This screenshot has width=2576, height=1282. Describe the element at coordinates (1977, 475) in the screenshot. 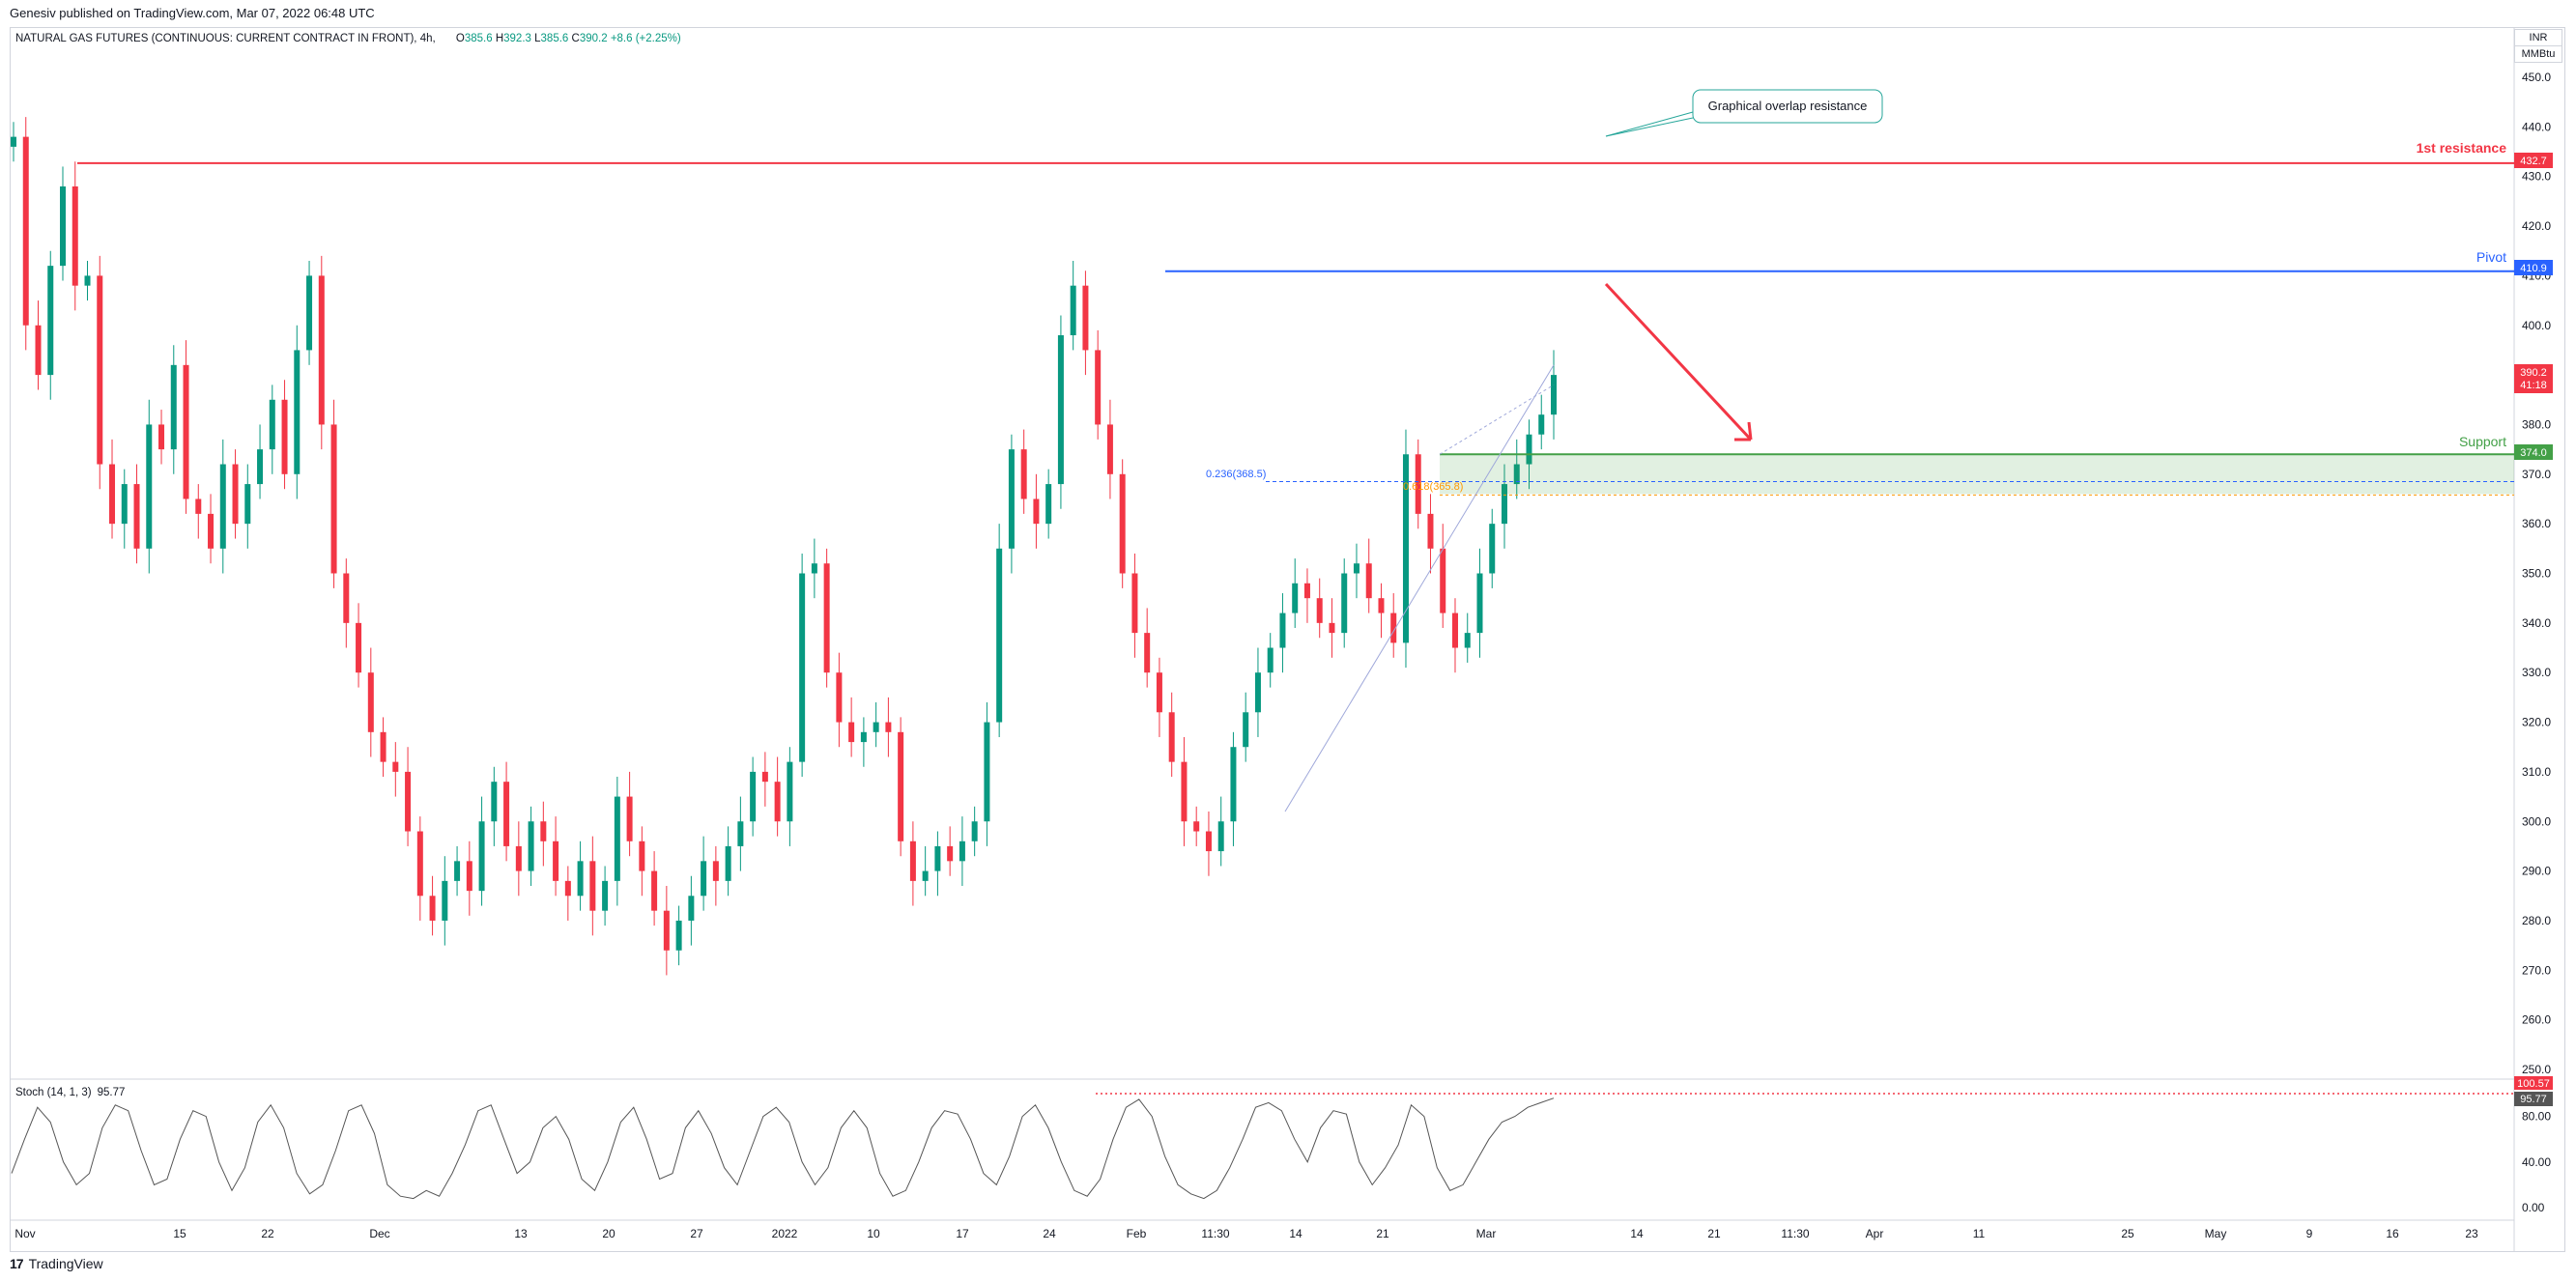

I see `support-zone` at that location.